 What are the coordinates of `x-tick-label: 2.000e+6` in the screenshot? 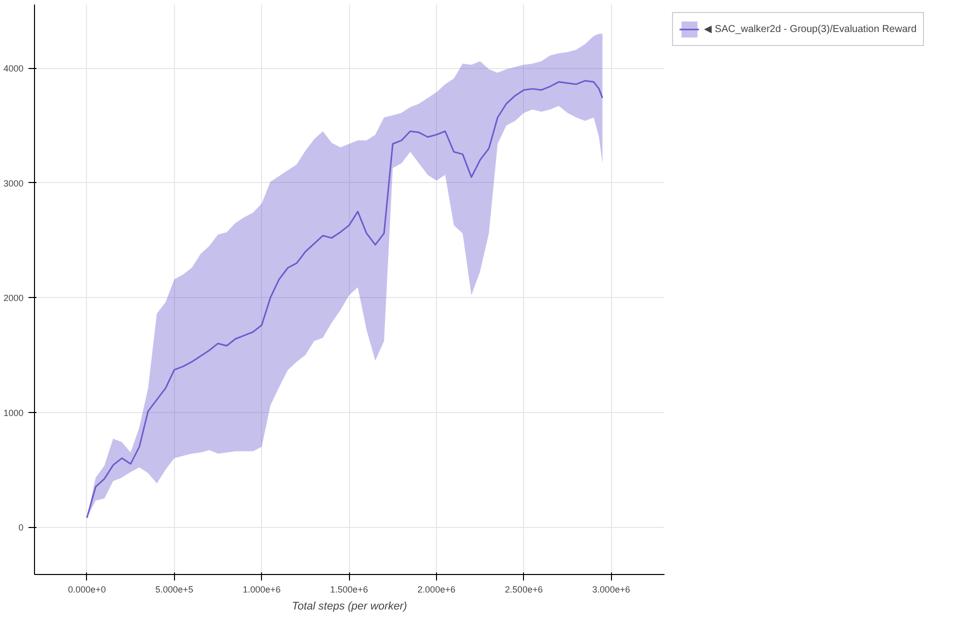 It's located at (437, 589).